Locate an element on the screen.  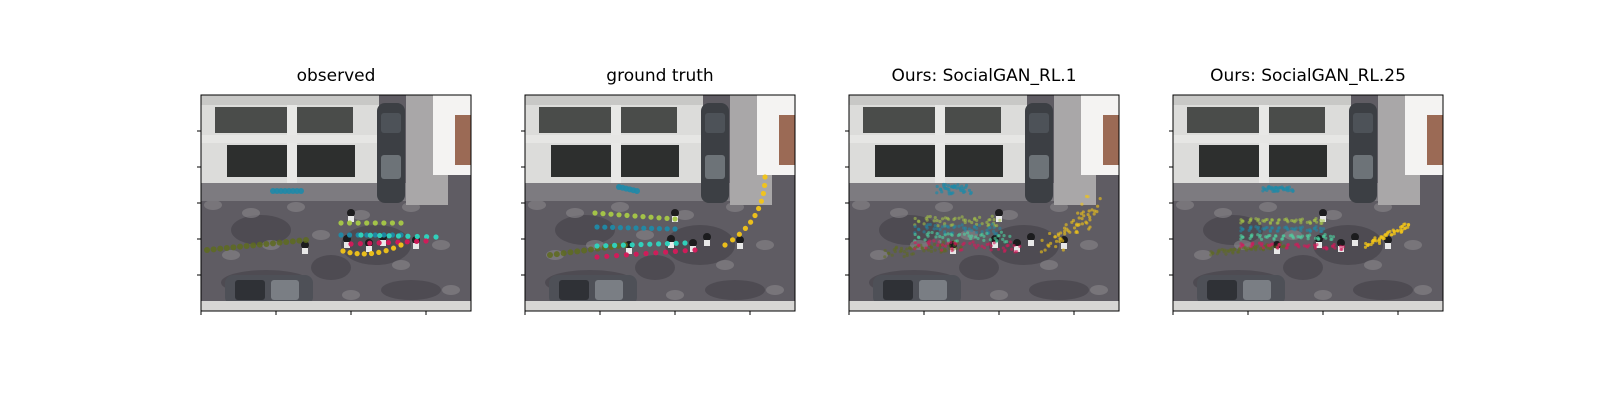
trajectory-crimson is located at coordinates (636, 254).